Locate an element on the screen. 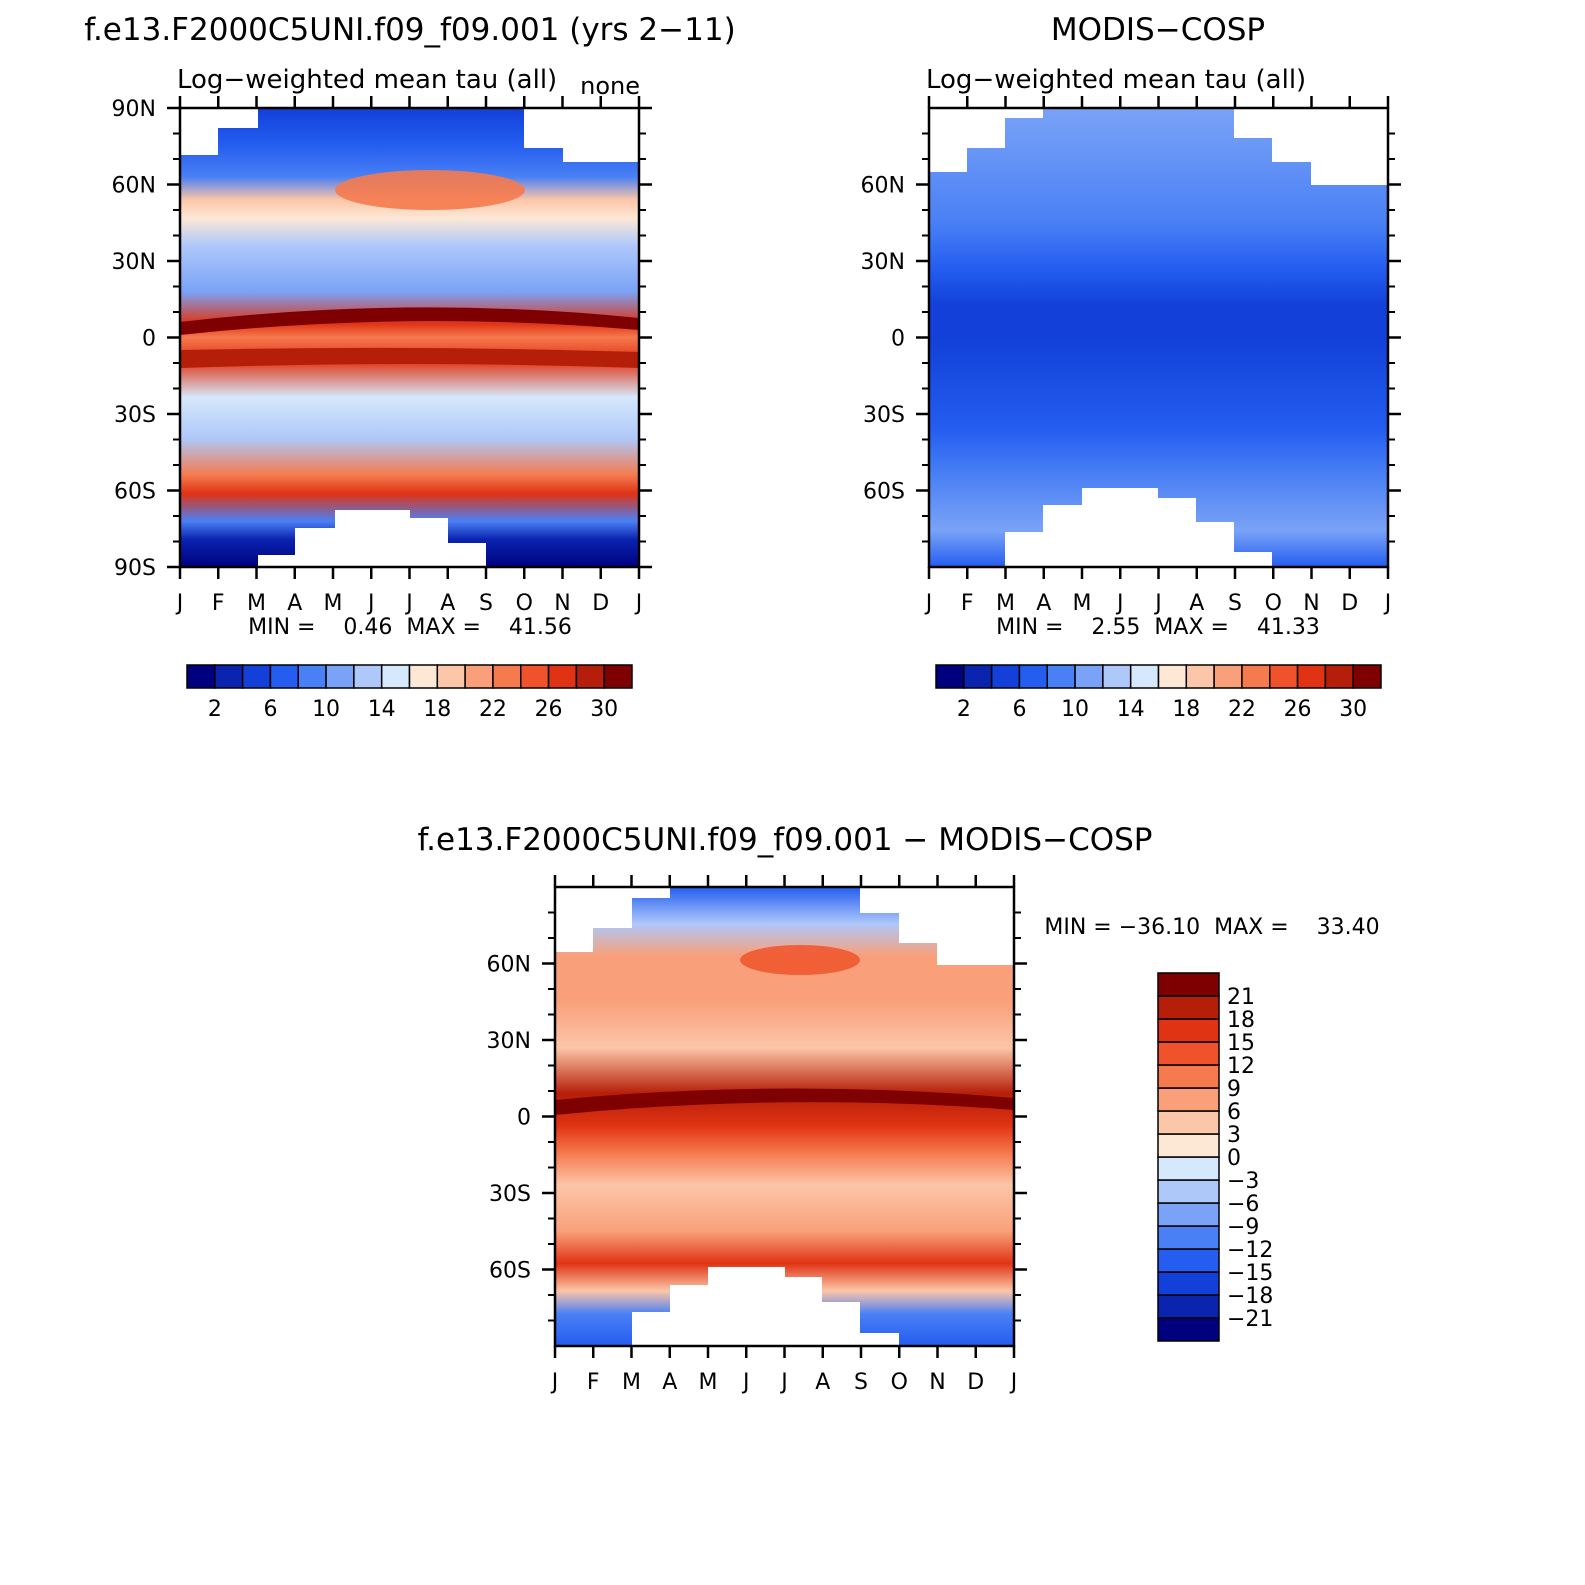 This screenshot has height=1585, width=1585. y-tick-label: 60N is located at coordinates (134, 186).